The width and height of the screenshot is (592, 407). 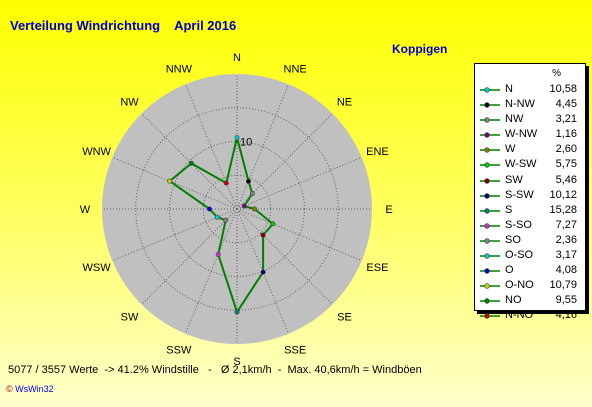 What do you see at coordinates (246, 143) in the screenshot?
I see `radial-tick-label: 10` at bounding box center [246, 143].